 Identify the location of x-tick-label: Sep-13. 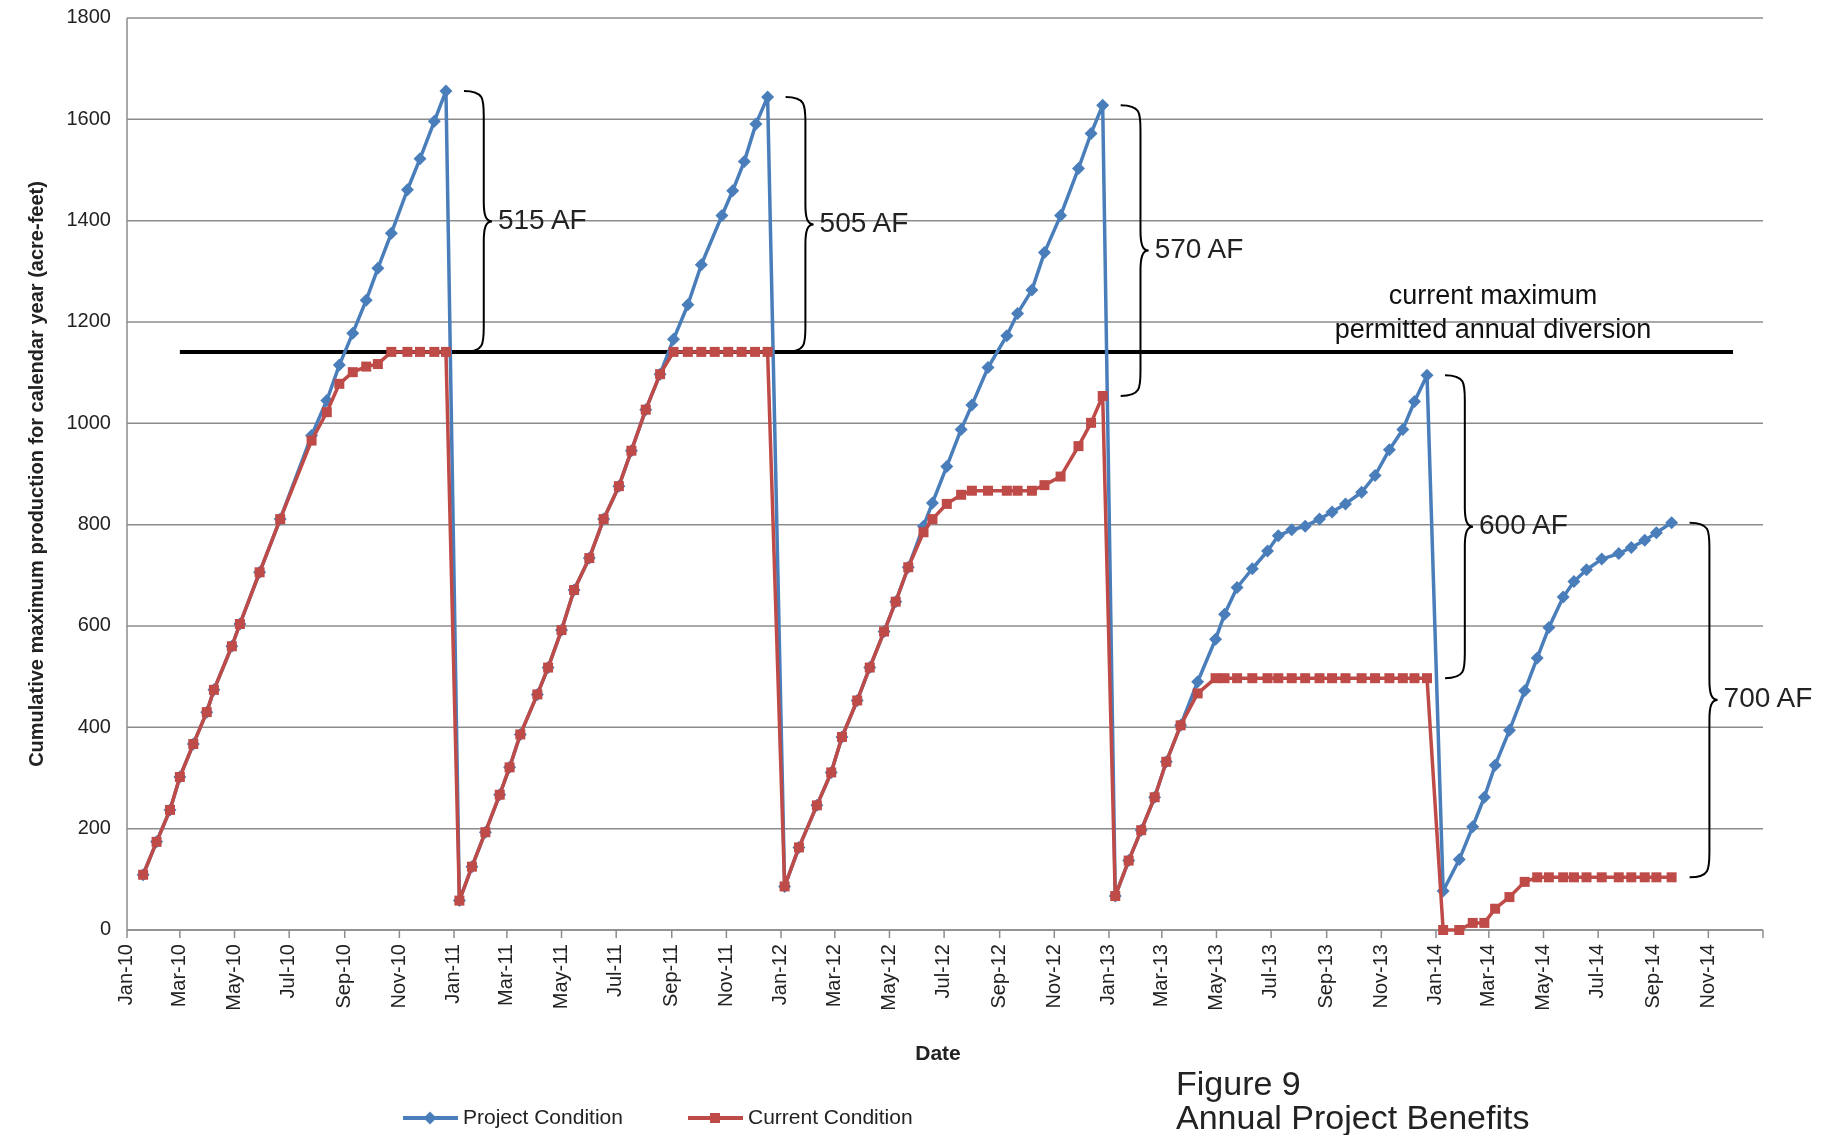
(1324, 976).